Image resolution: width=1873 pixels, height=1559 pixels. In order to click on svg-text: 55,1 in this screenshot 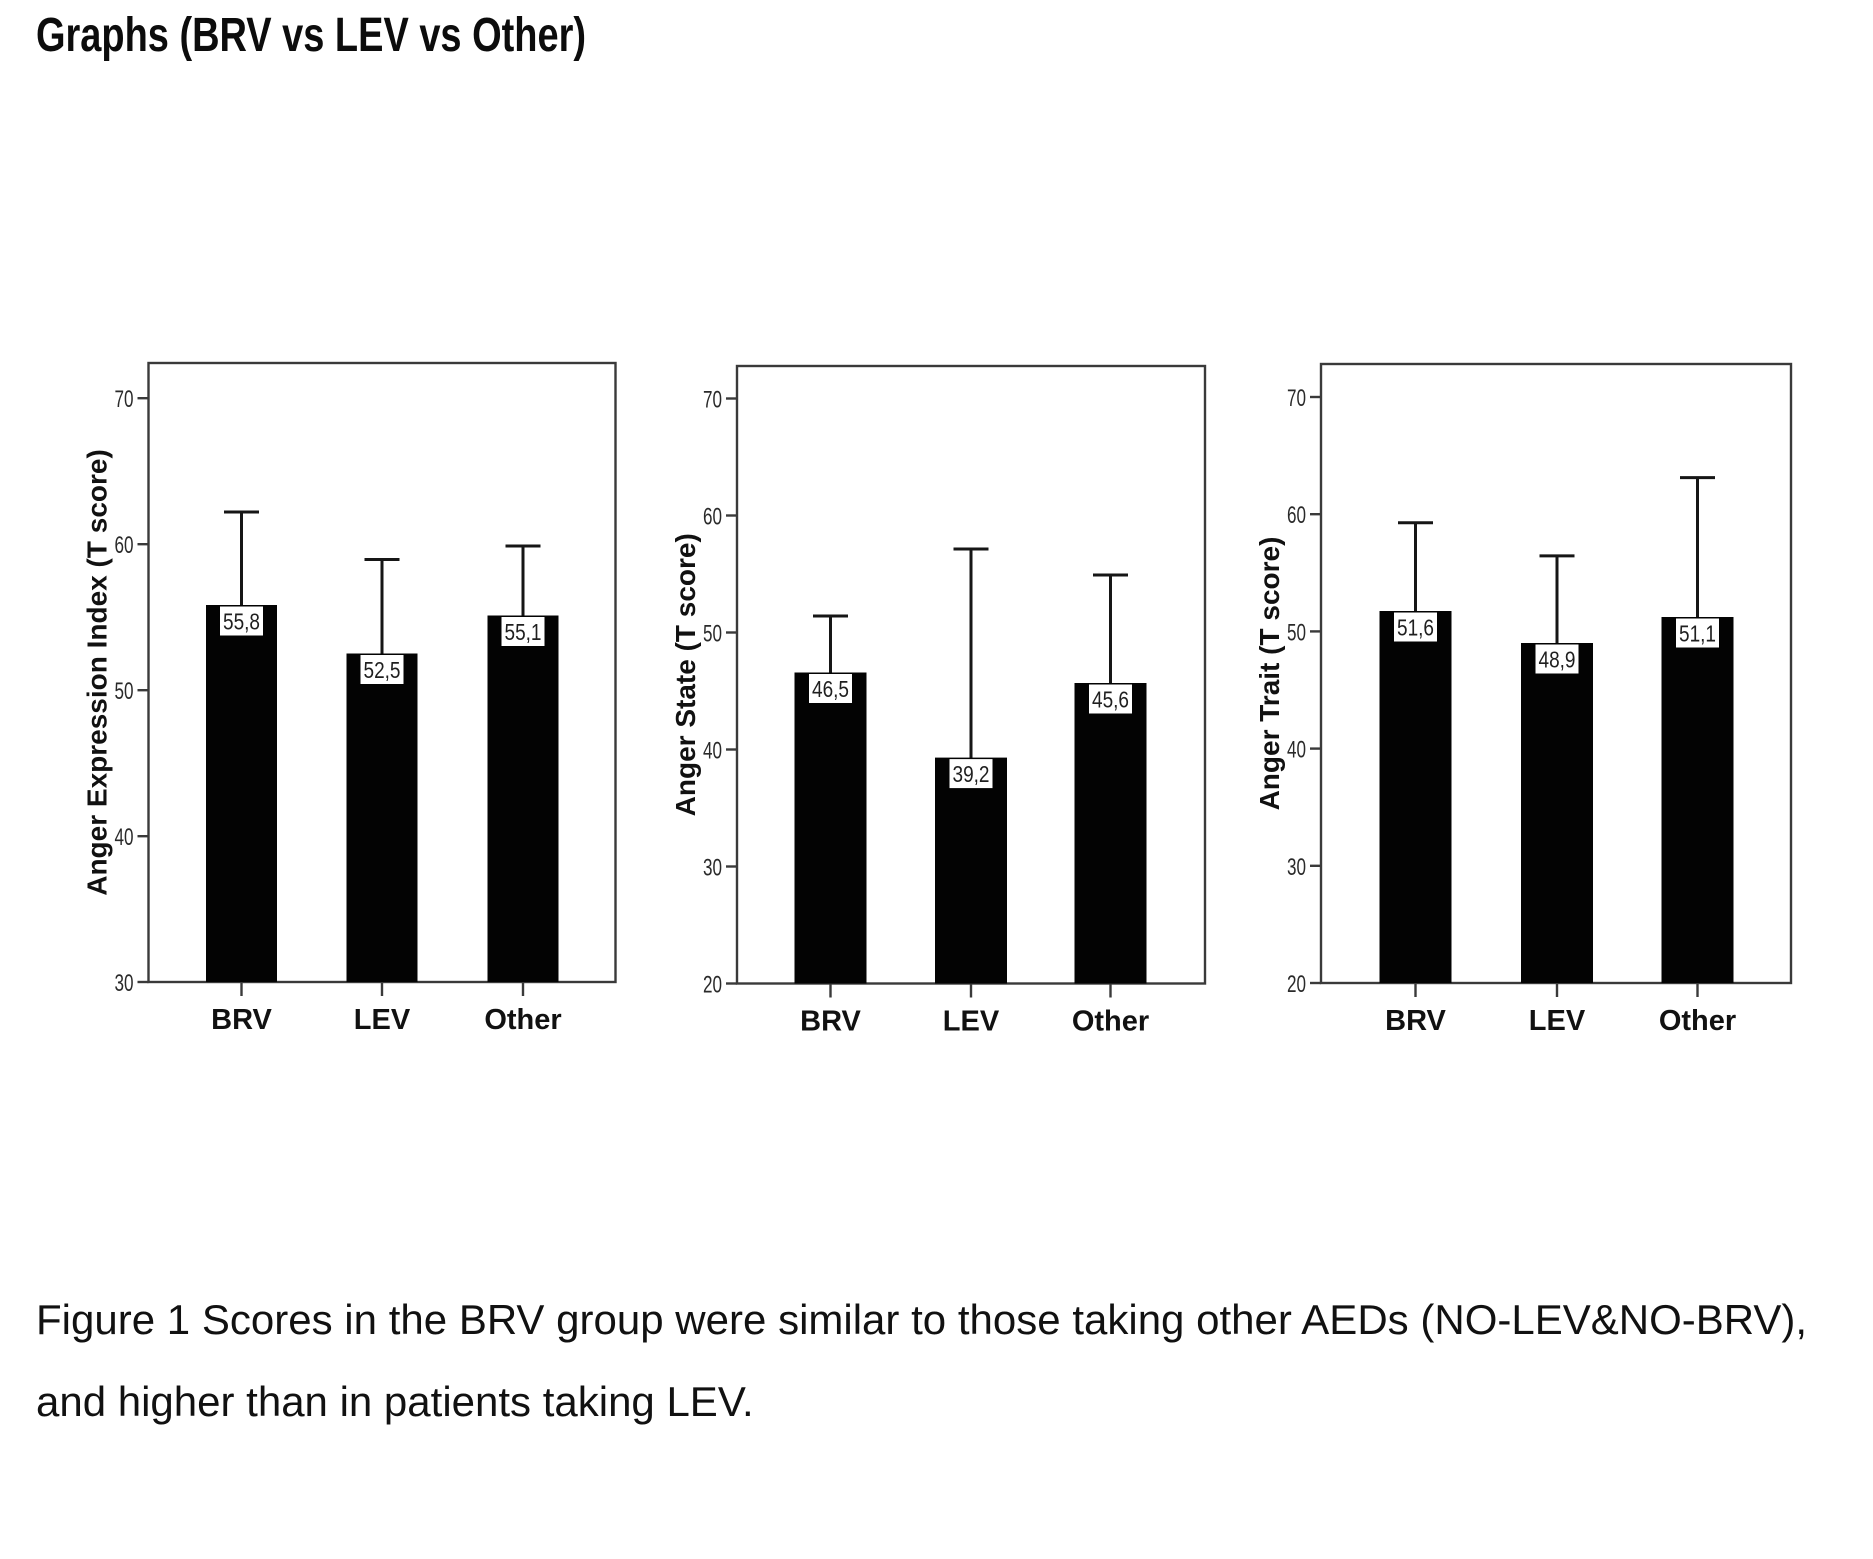, I will do `click(523, 632)`.